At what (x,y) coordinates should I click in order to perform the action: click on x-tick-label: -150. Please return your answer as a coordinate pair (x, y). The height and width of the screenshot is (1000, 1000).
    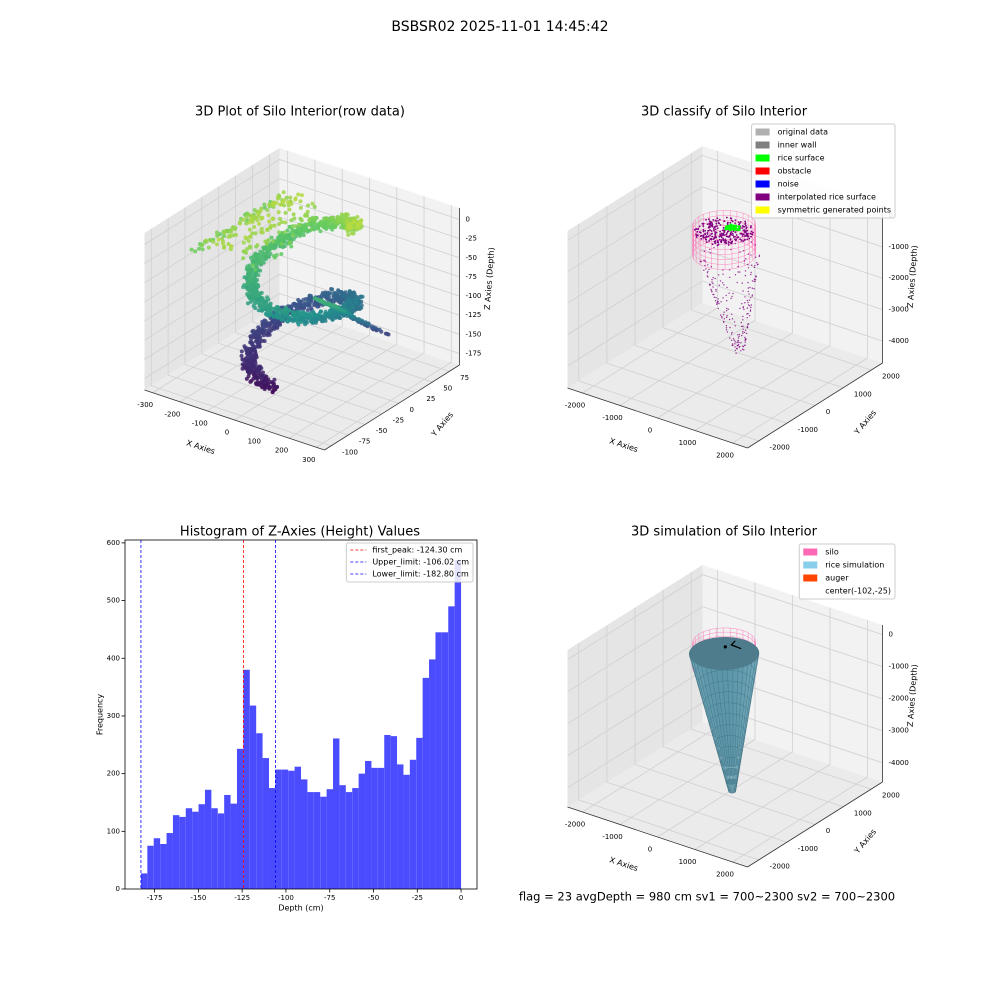
    Looking at the image, I should click on (198, 898).